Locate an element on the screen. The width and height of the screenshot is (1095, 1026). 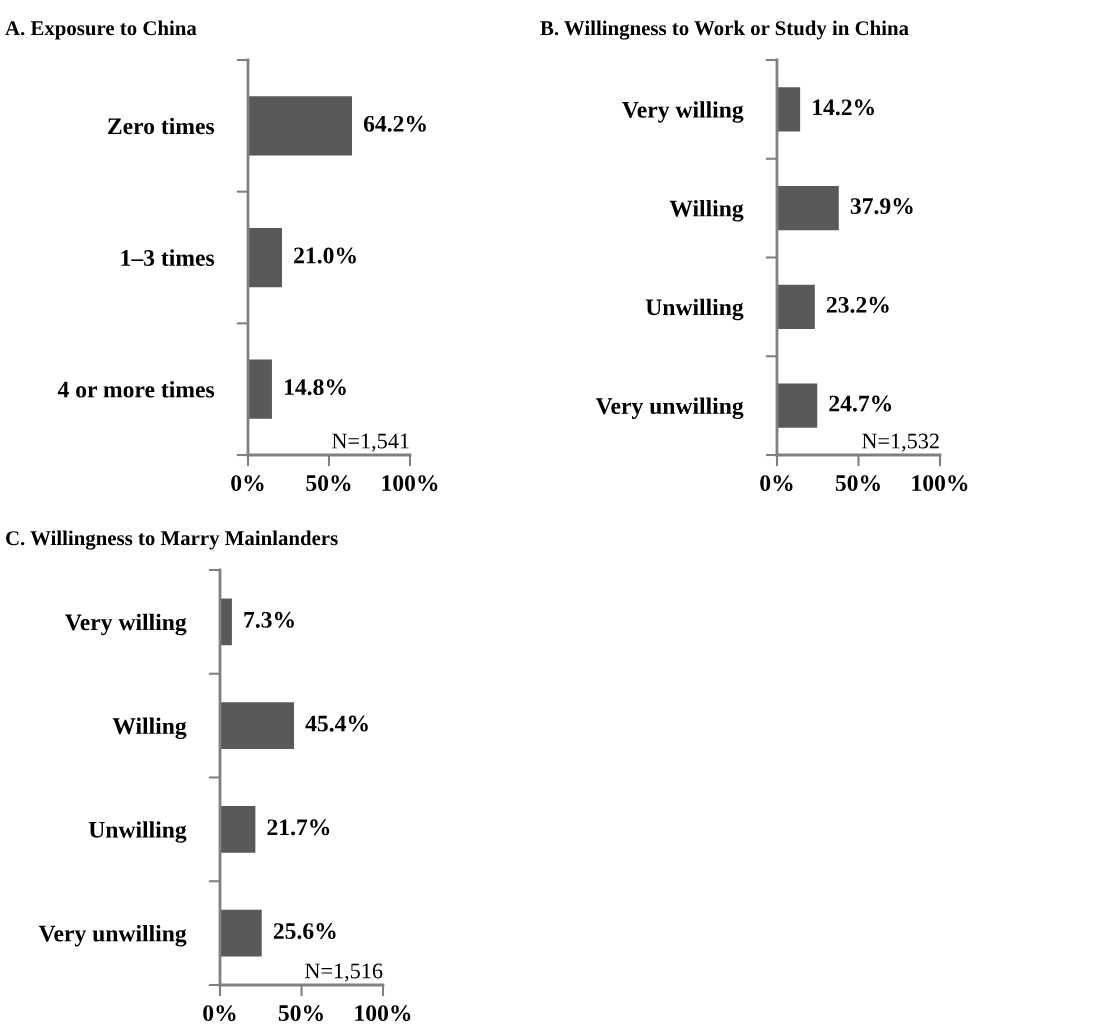
chart-title: C. Willingness to Marry Mainlanders is located at coordinates (172, 540).